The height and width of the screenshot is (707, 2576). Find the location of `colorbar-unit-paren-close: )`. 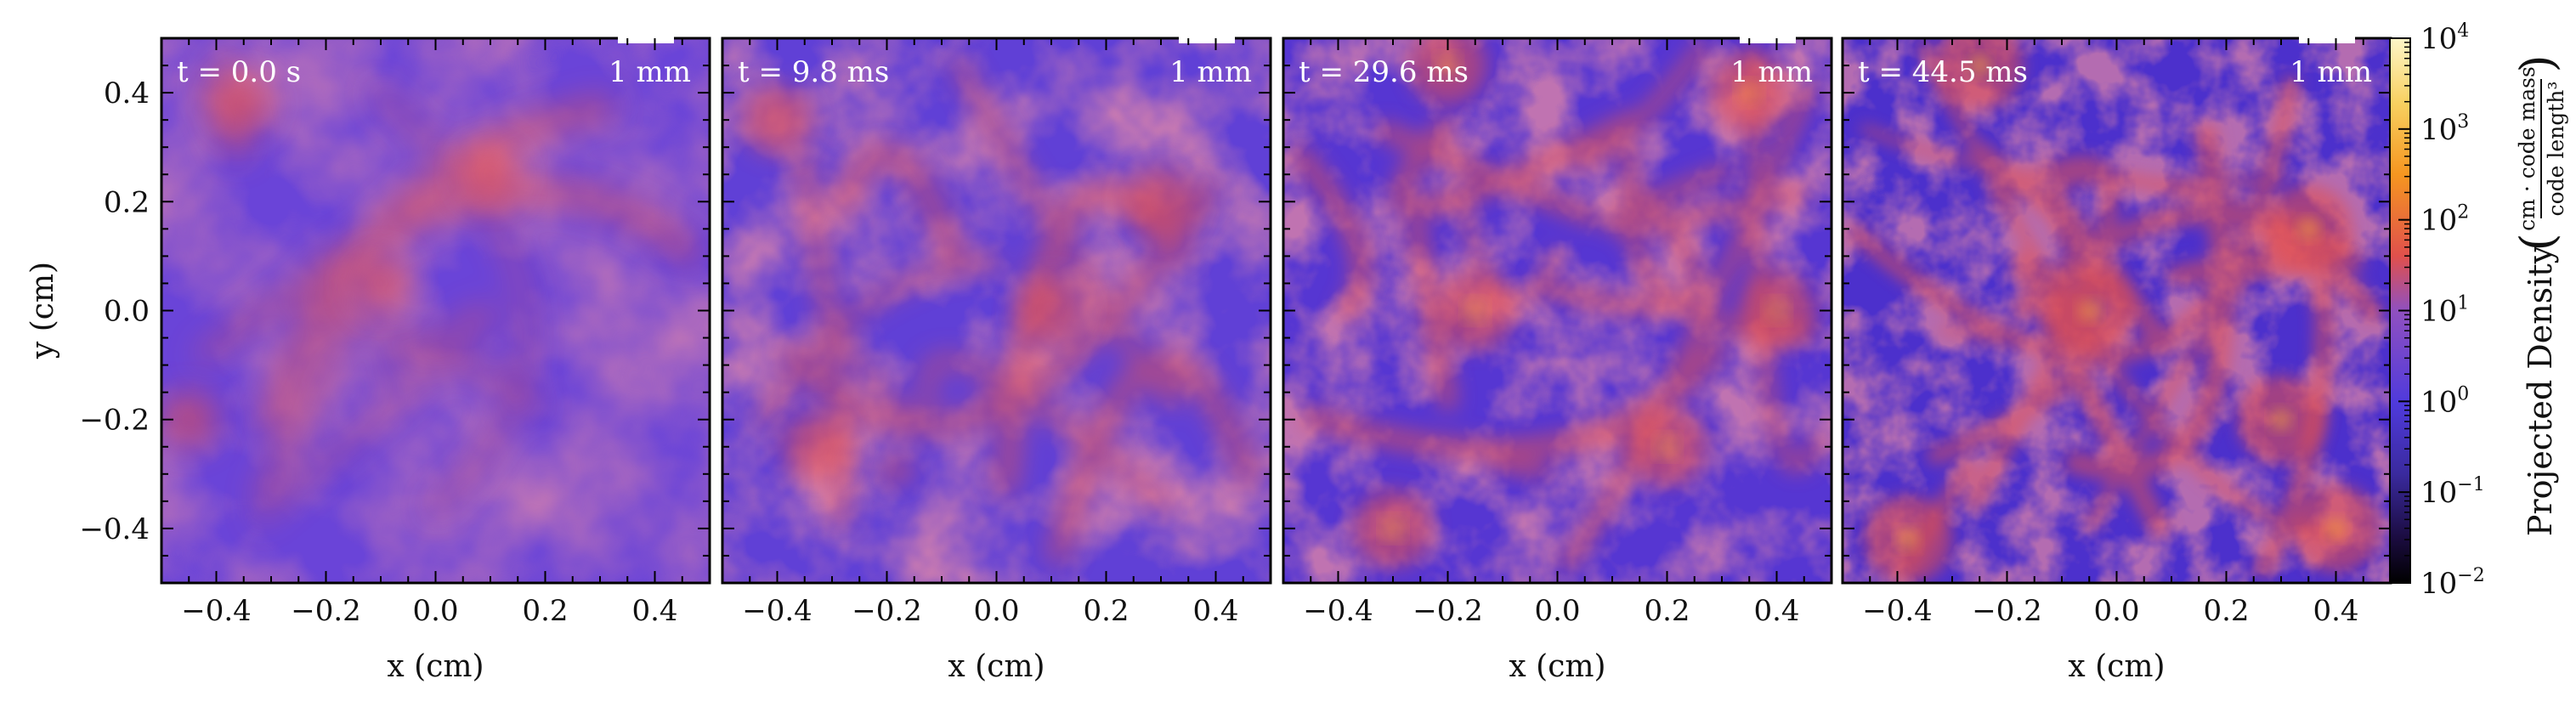

colorbar-unit-paren-close: ) is located at coordinates (2537, 63).